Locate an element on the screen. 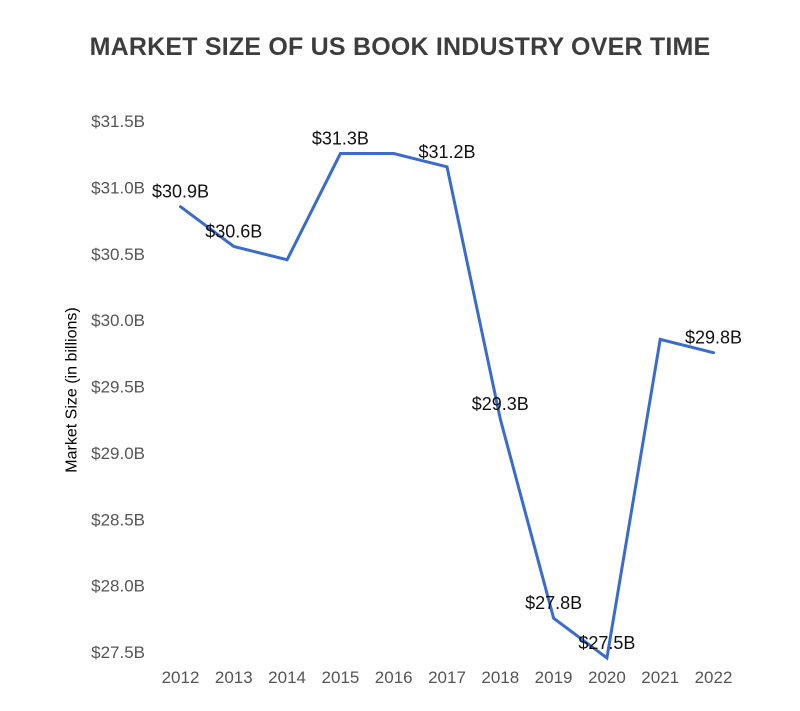 This screenshot has height=711, width=800. y-tick-label: $29.5B is located at coordinates (118, 387).